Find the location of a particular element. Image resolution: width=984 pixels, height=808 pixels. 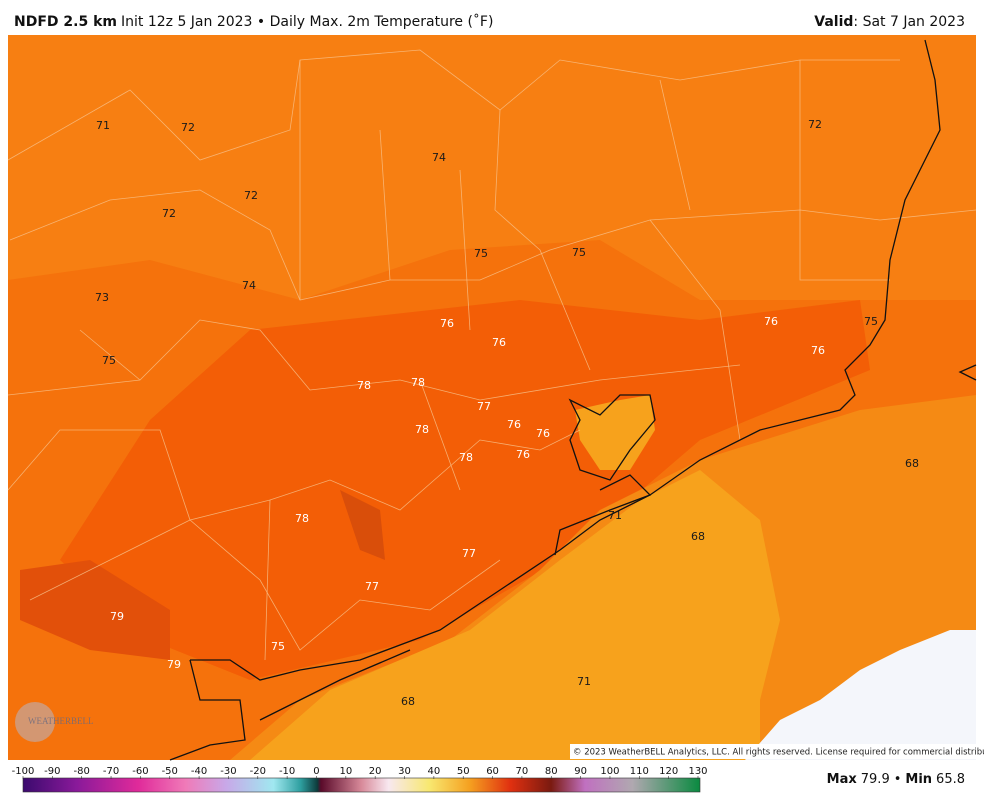

valid-label: Valid is located at coordinates (833, 22).